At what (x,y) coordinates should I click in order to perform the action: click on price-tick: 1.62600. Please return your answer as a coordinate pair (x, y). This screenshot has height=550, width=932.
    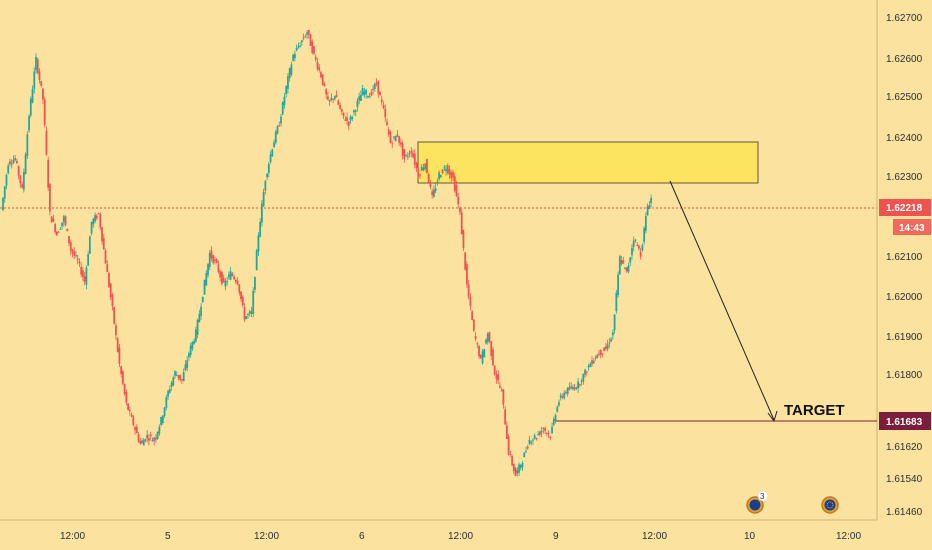
    Looking at the image, I should click on (904, 59).